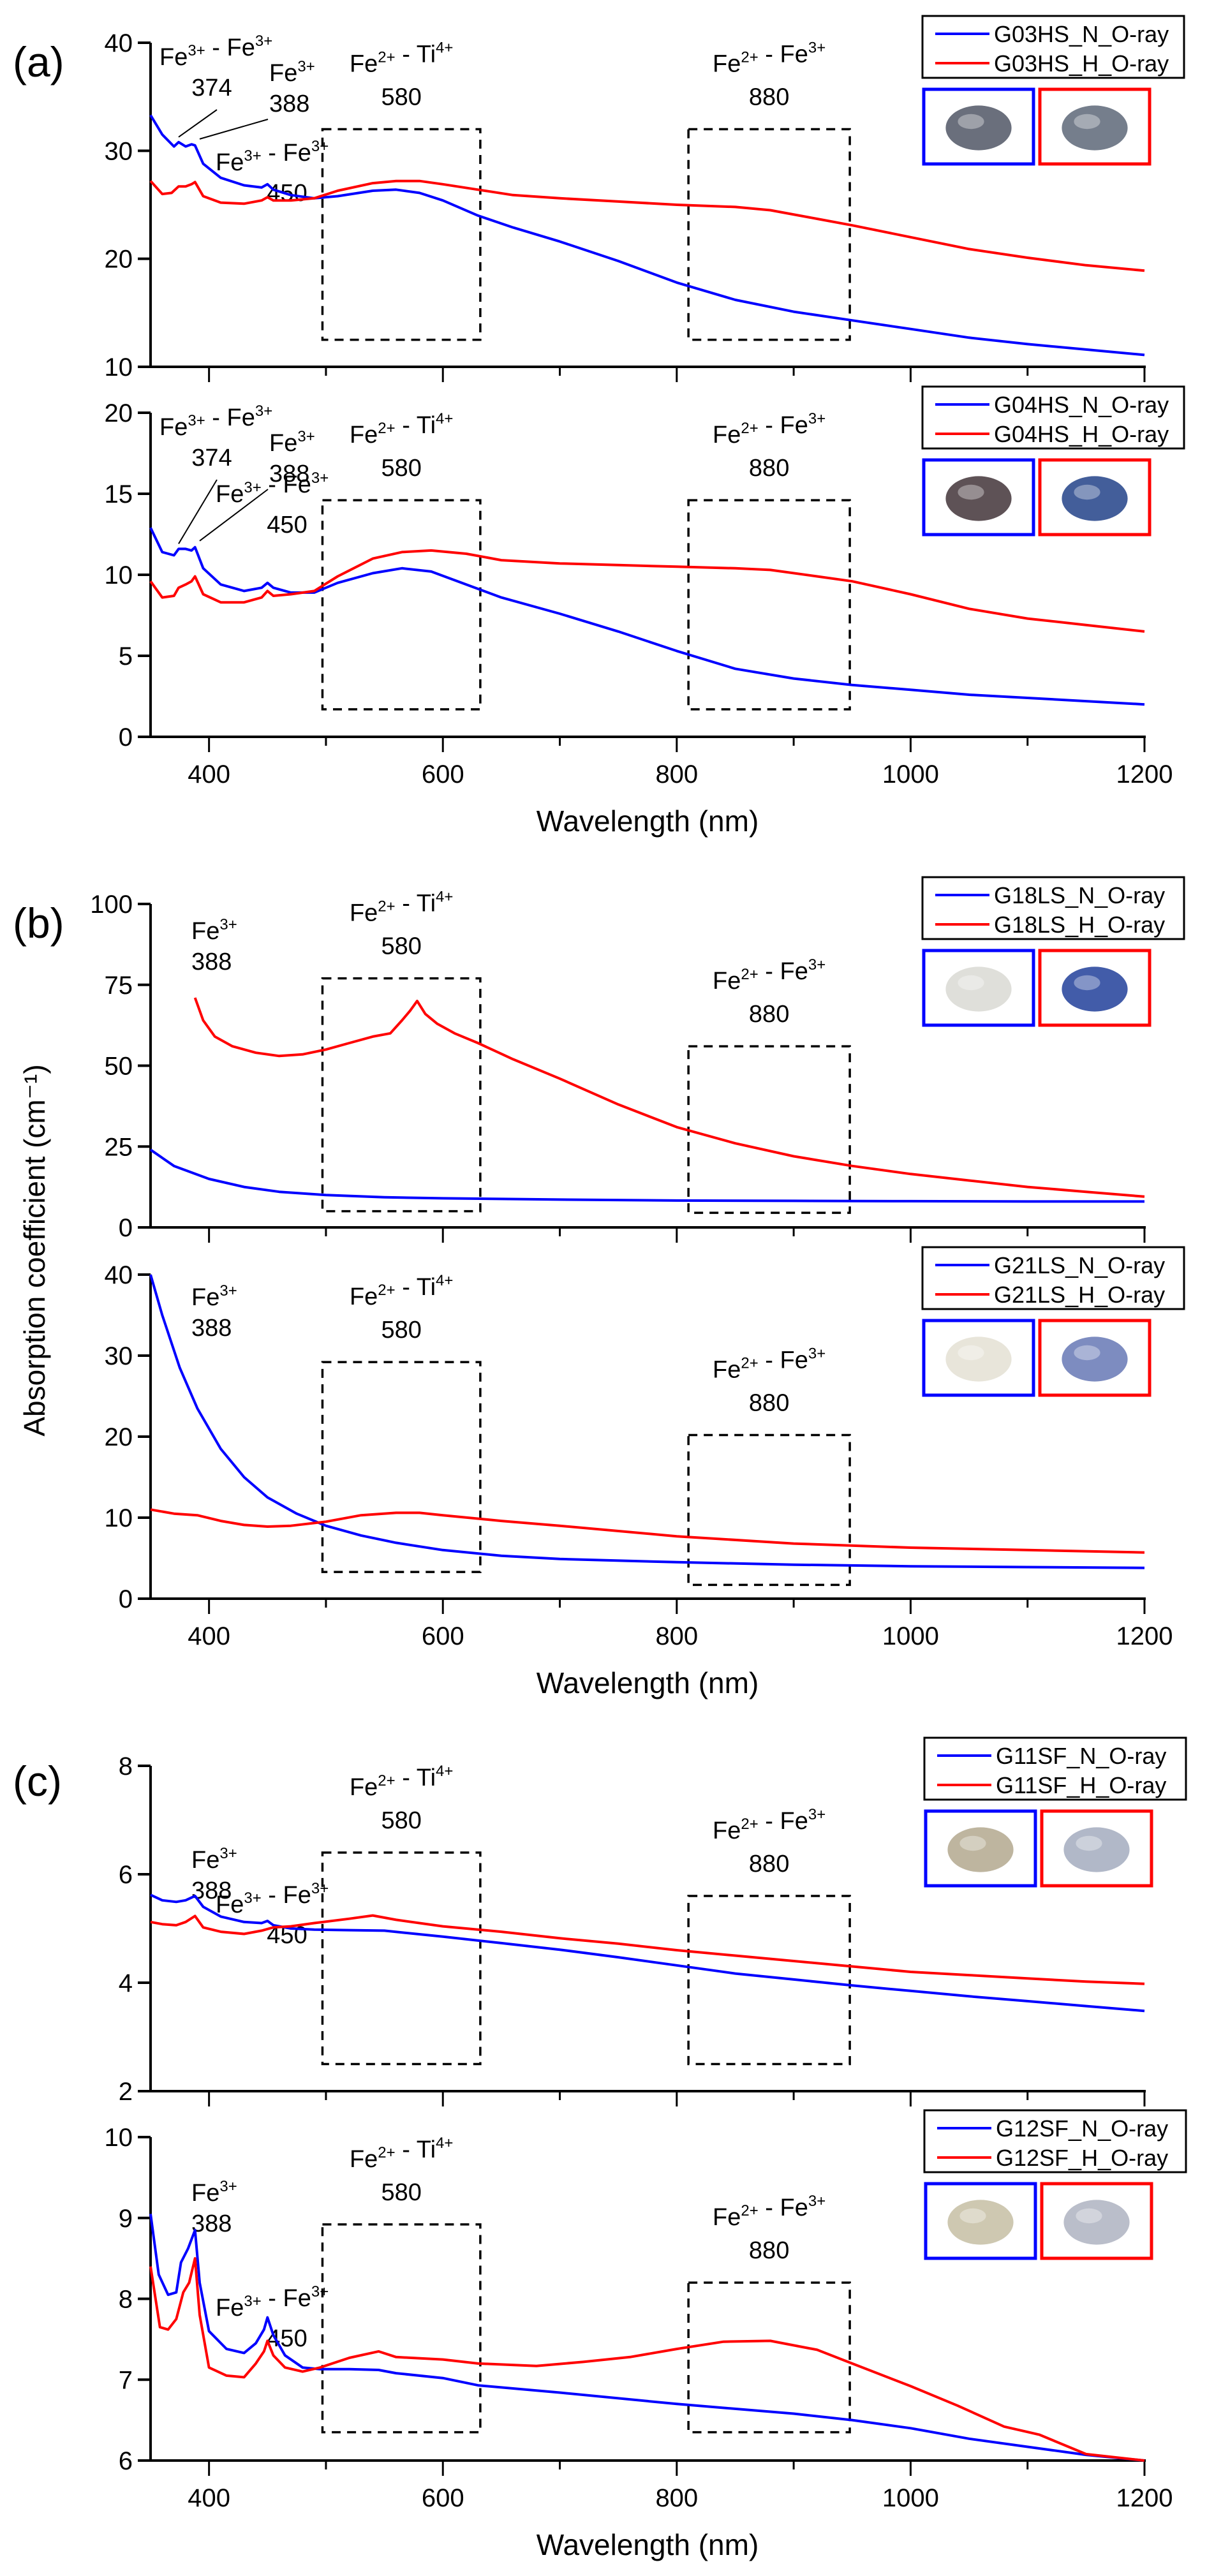 This screenshot has height=2576, width=1207. I want to click on panel-label: (a), so click(38, 61).